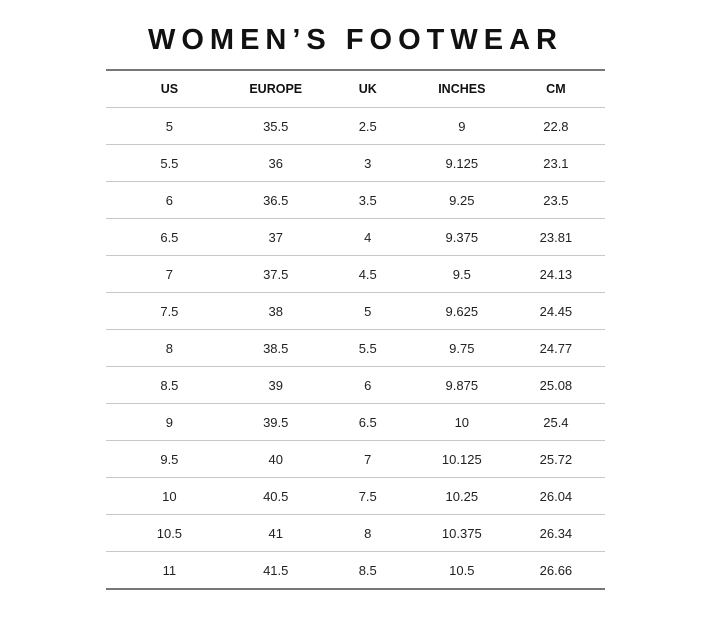 The height and width of the screenshot is (621, 711). Describe the element at coordinates (367, 89) in the screenshot. I see `column-header: UK` at that location.